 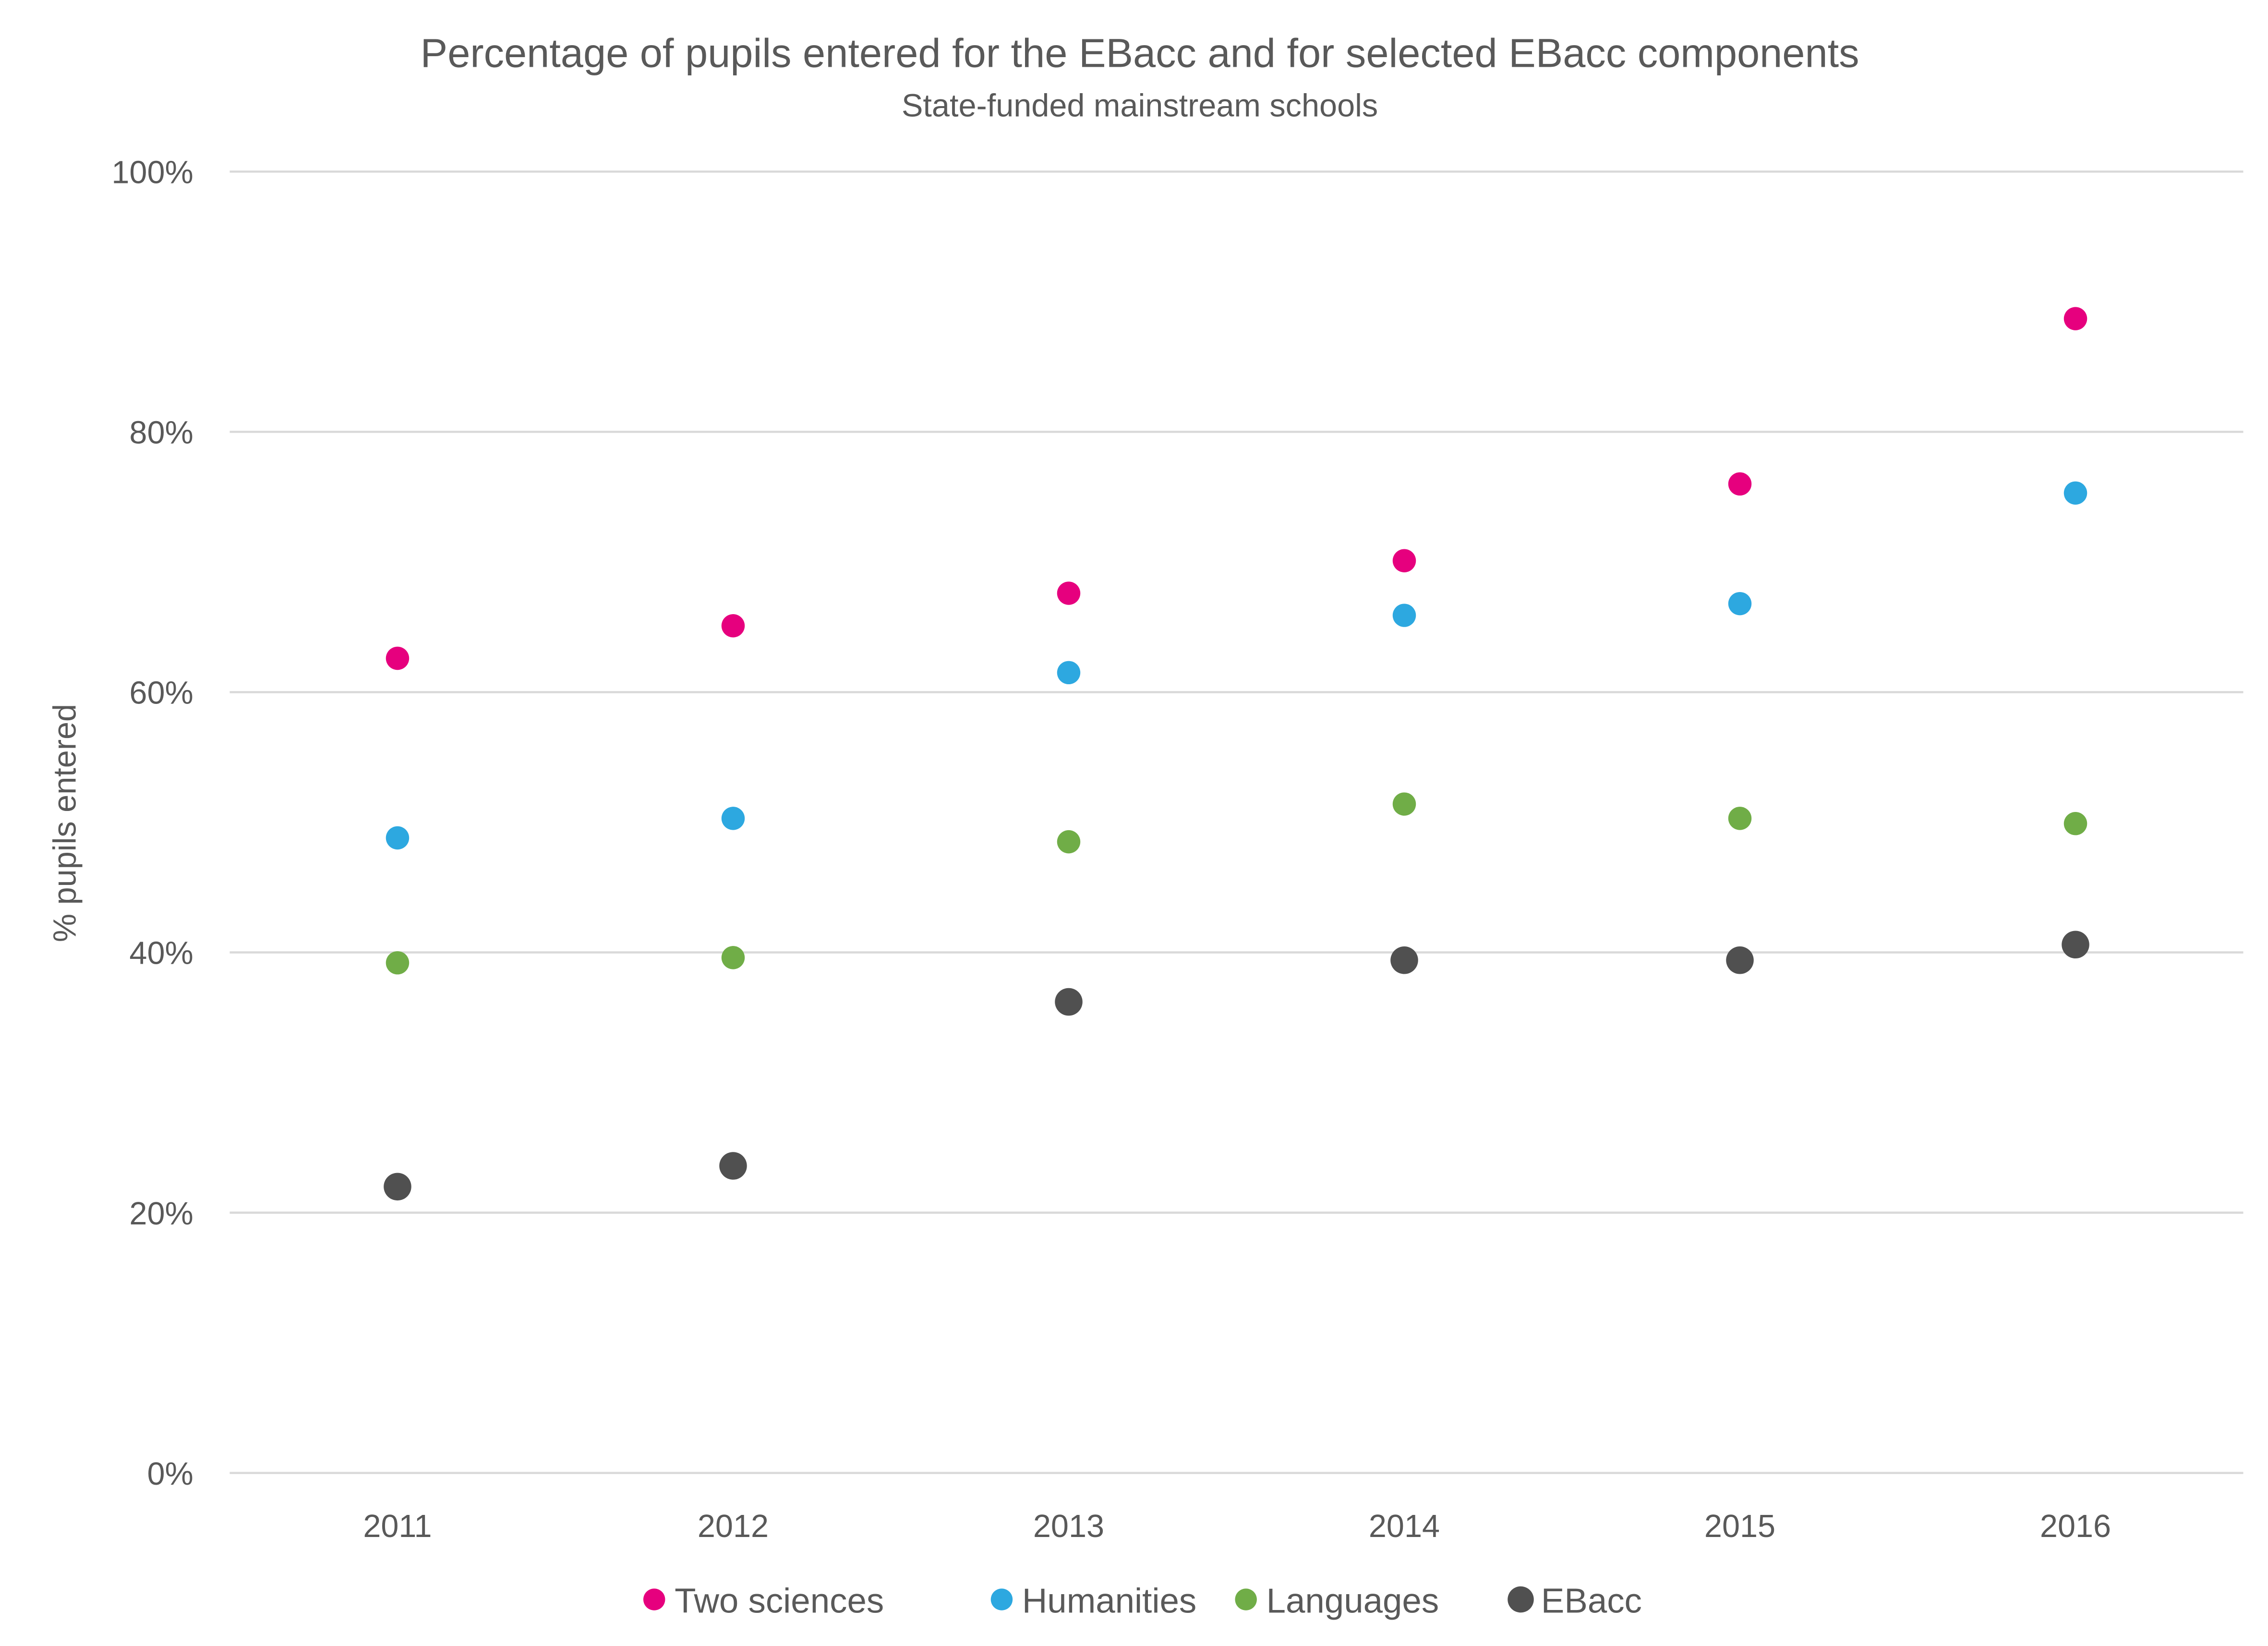 What do you see at coordinates (2075, 1526) in the screenshot?
I see `x-tick-label: 2016` at bounding box center [2075, 1526].